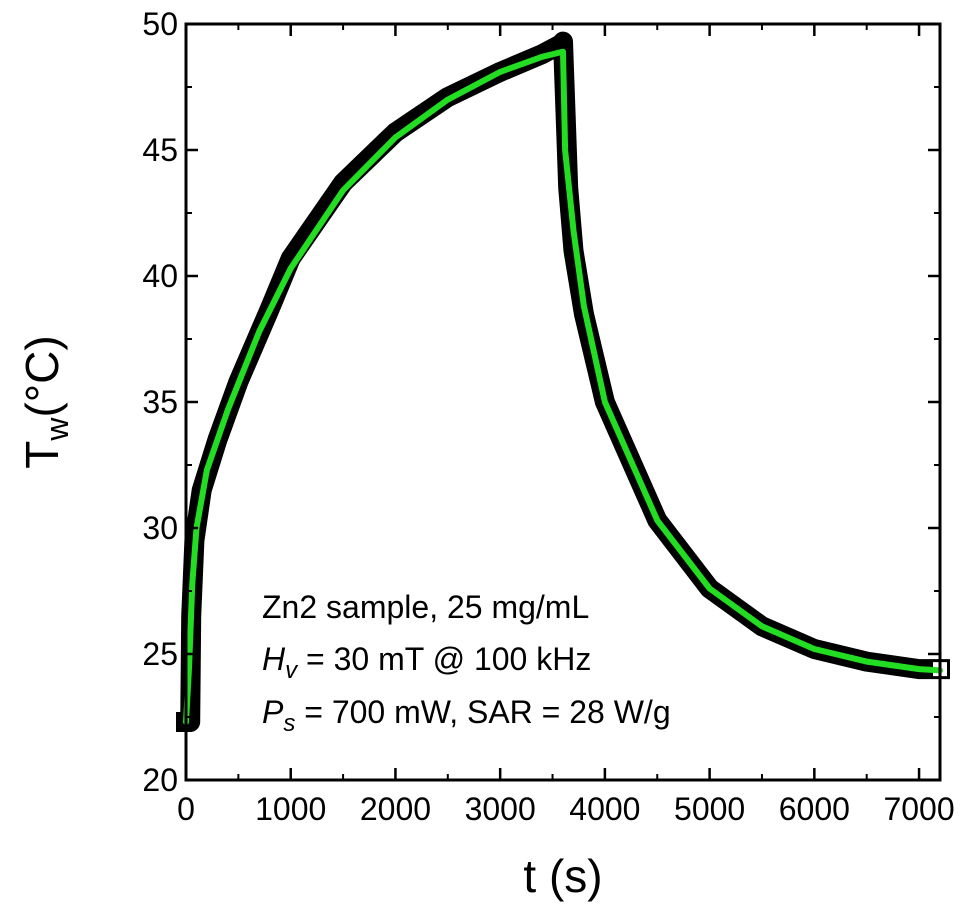  Describe the element at coordinates (529, 876) in the screenshot. I see `x-axis-title-main: t` at that location.